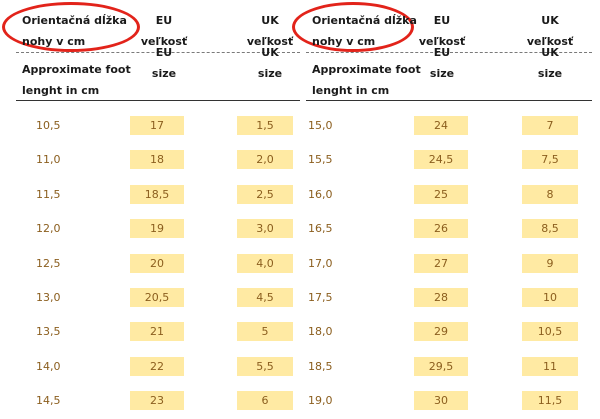  I want to click on table-row: 11,0 18 2,0, so click(158, 160).